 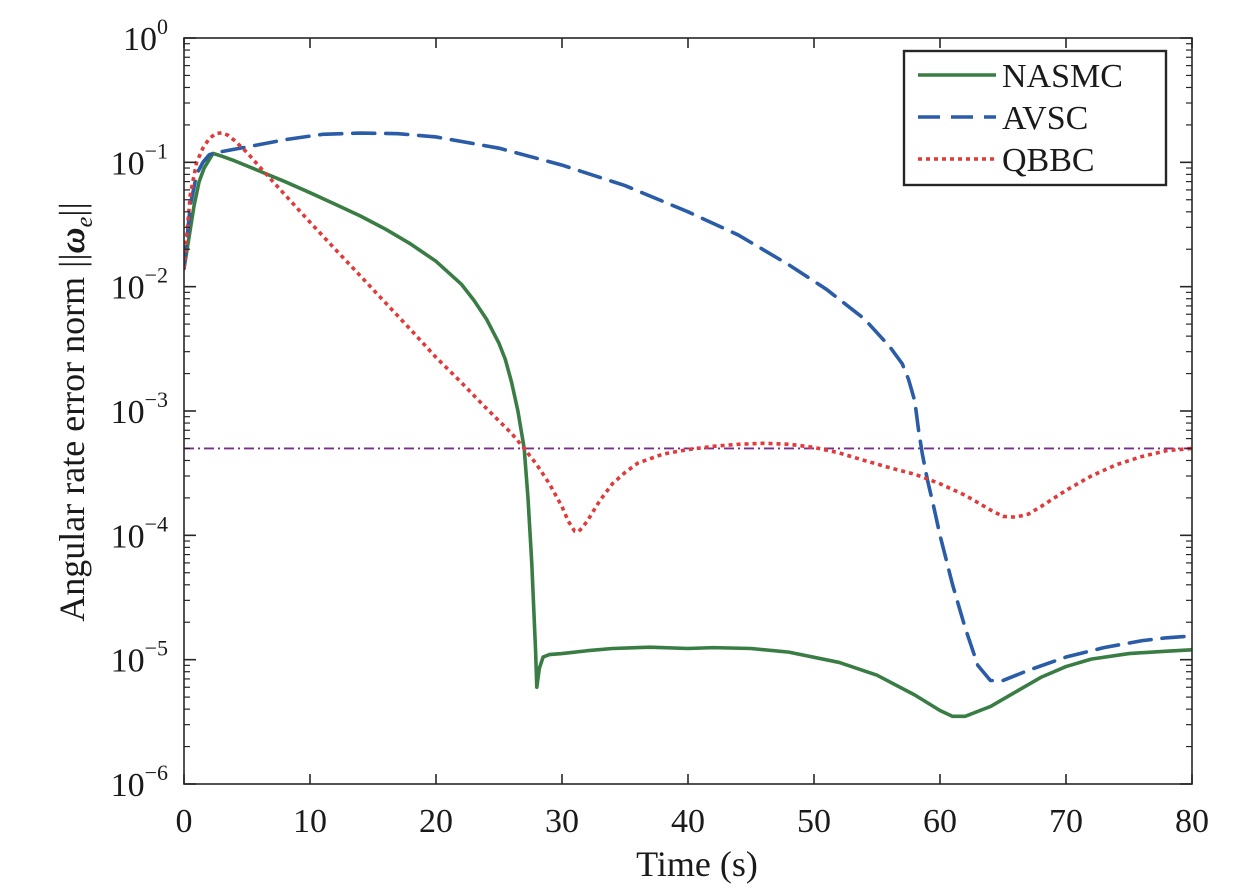 I want to click on y-axis-label-open: ||, so click(x=72, y=260).